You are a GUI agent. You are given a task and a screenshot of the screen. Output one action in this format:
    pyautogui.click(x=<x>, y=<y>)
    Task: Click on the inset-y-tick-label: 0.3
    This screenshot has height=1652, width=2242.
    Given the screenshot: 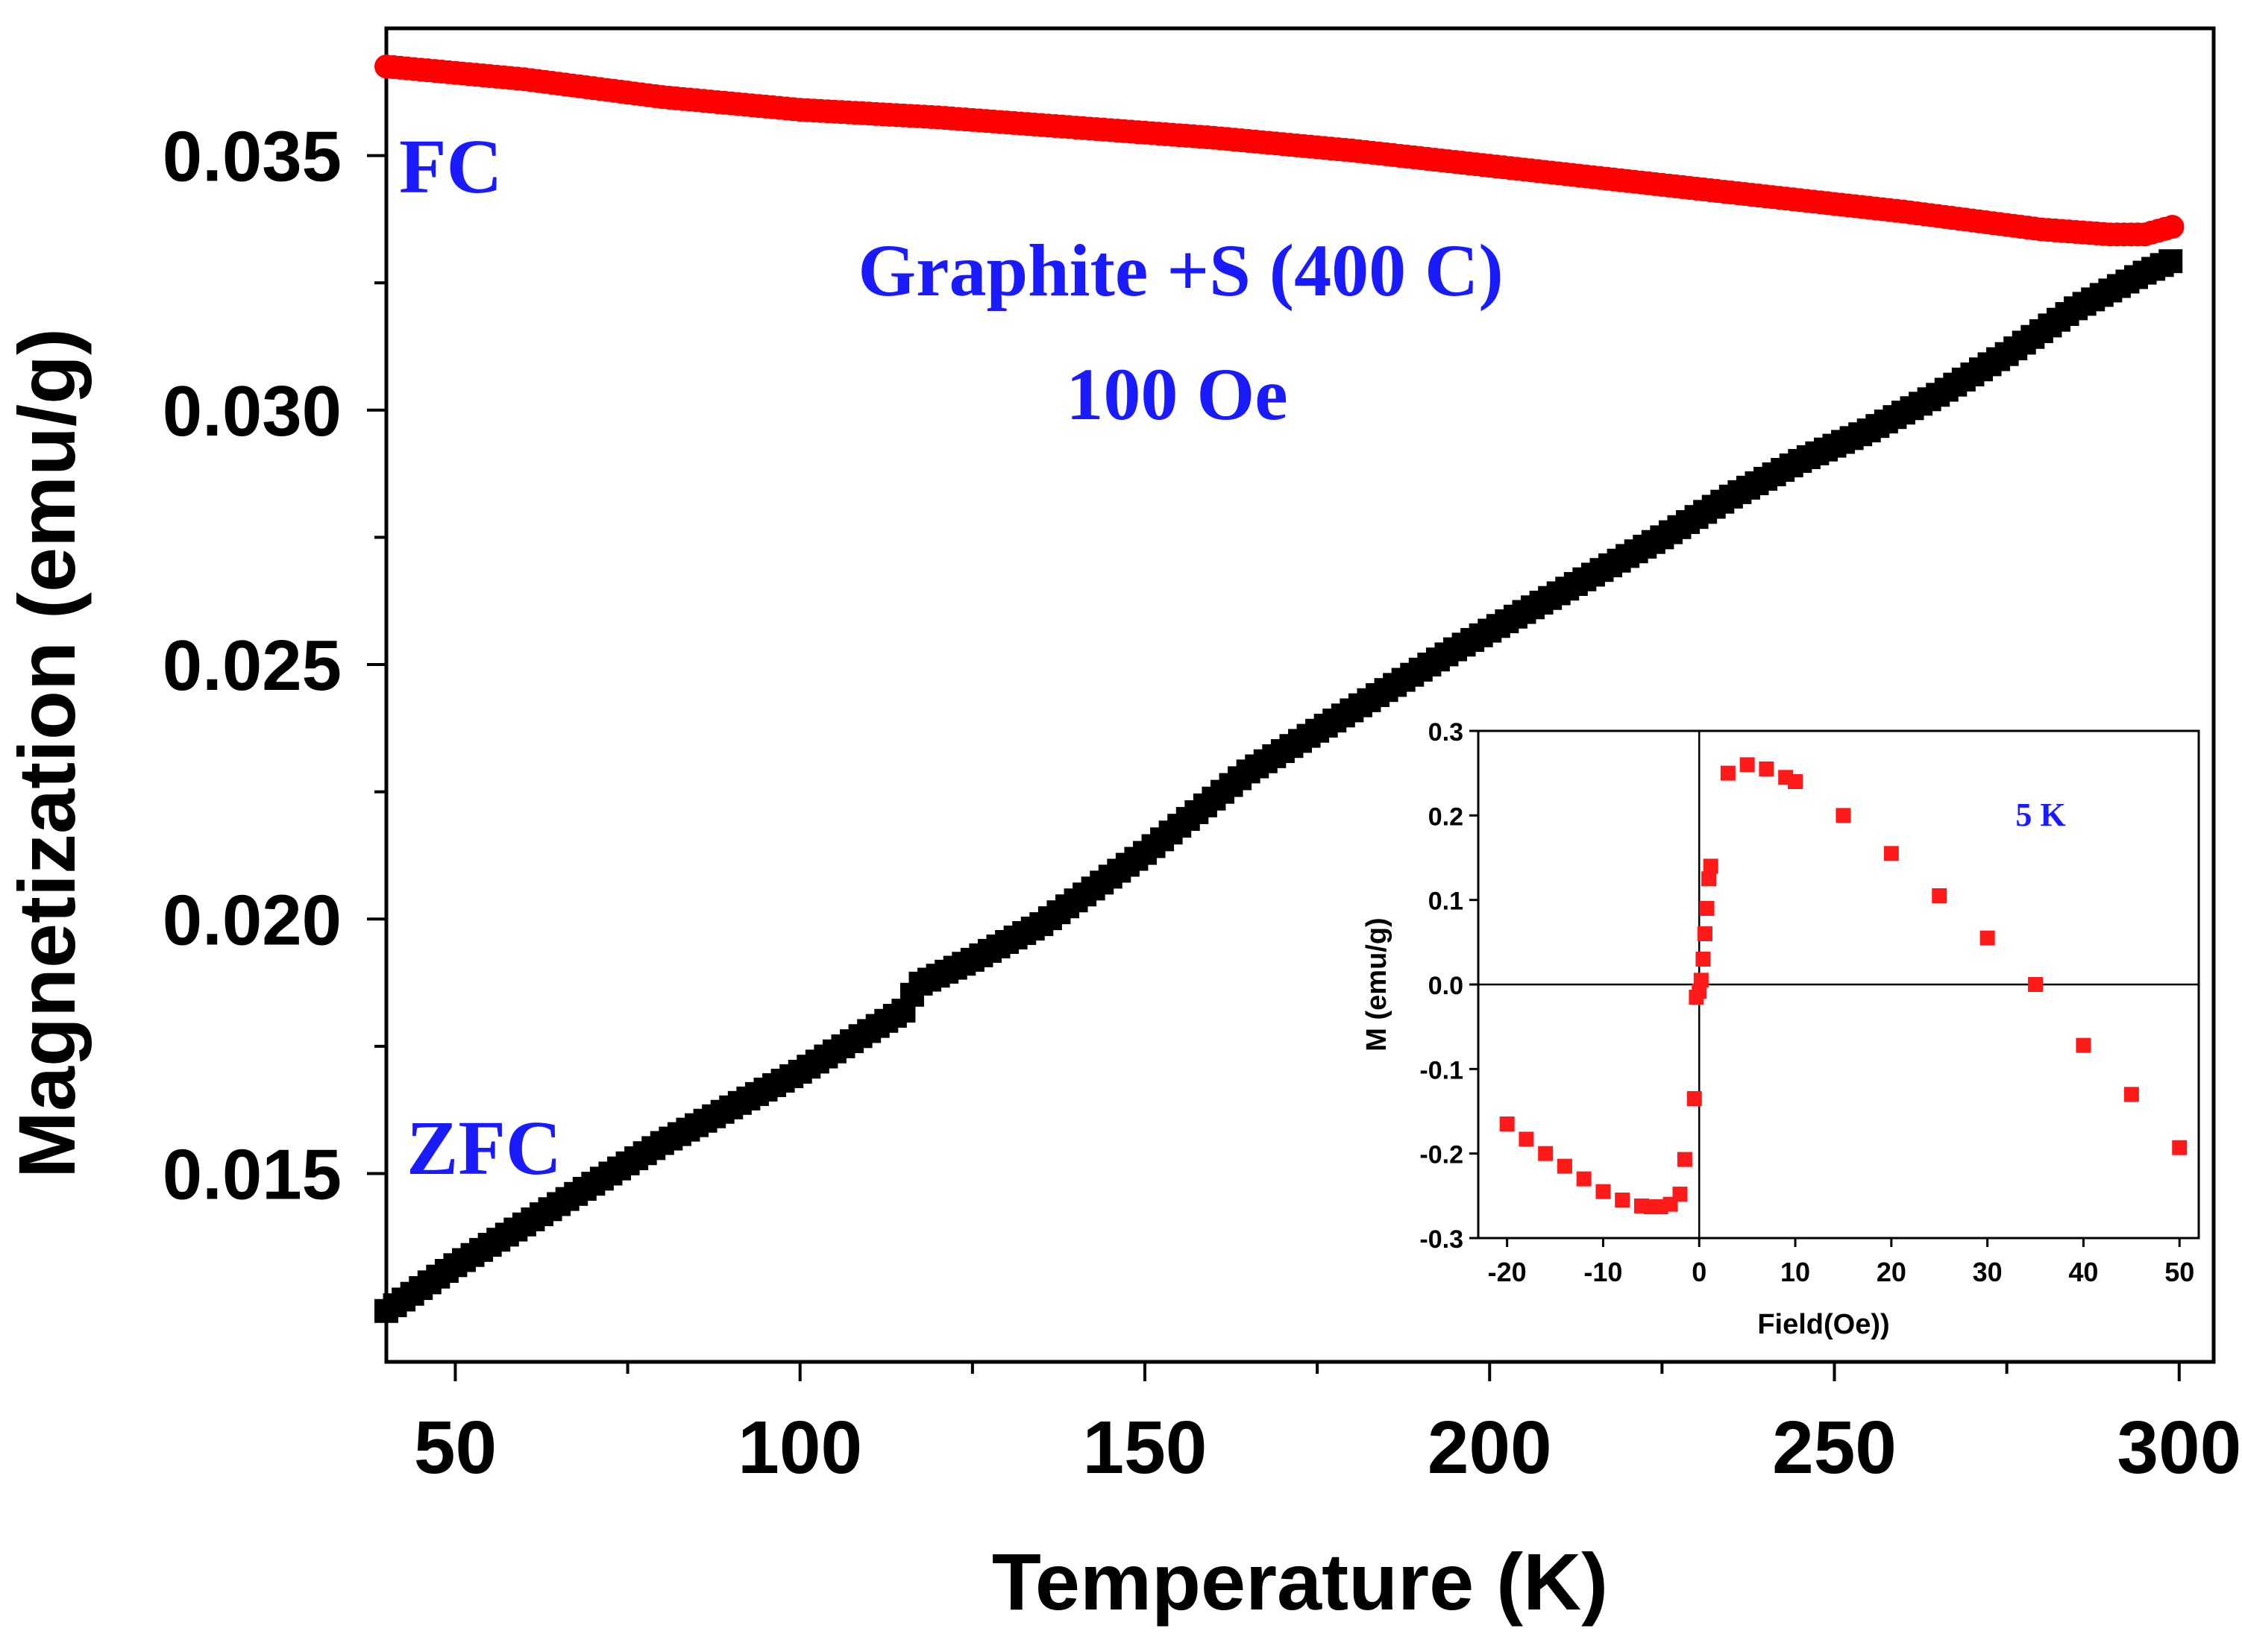 What is the action you would take?
    pyautogui.click(x=1445, y=732)
    